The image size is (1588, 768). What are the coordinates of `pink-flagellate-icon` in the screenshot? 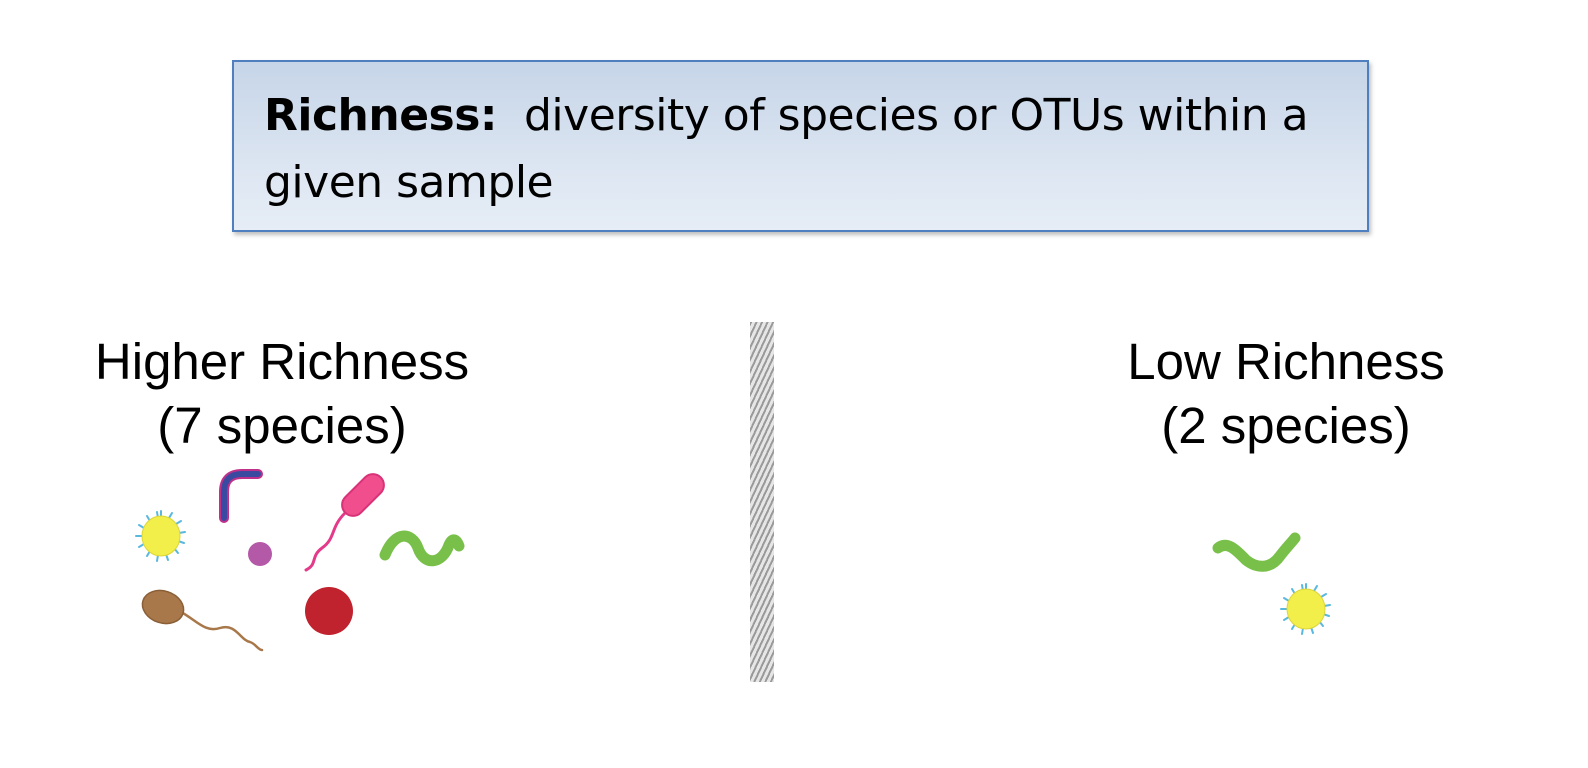 It's located at (344, 522).